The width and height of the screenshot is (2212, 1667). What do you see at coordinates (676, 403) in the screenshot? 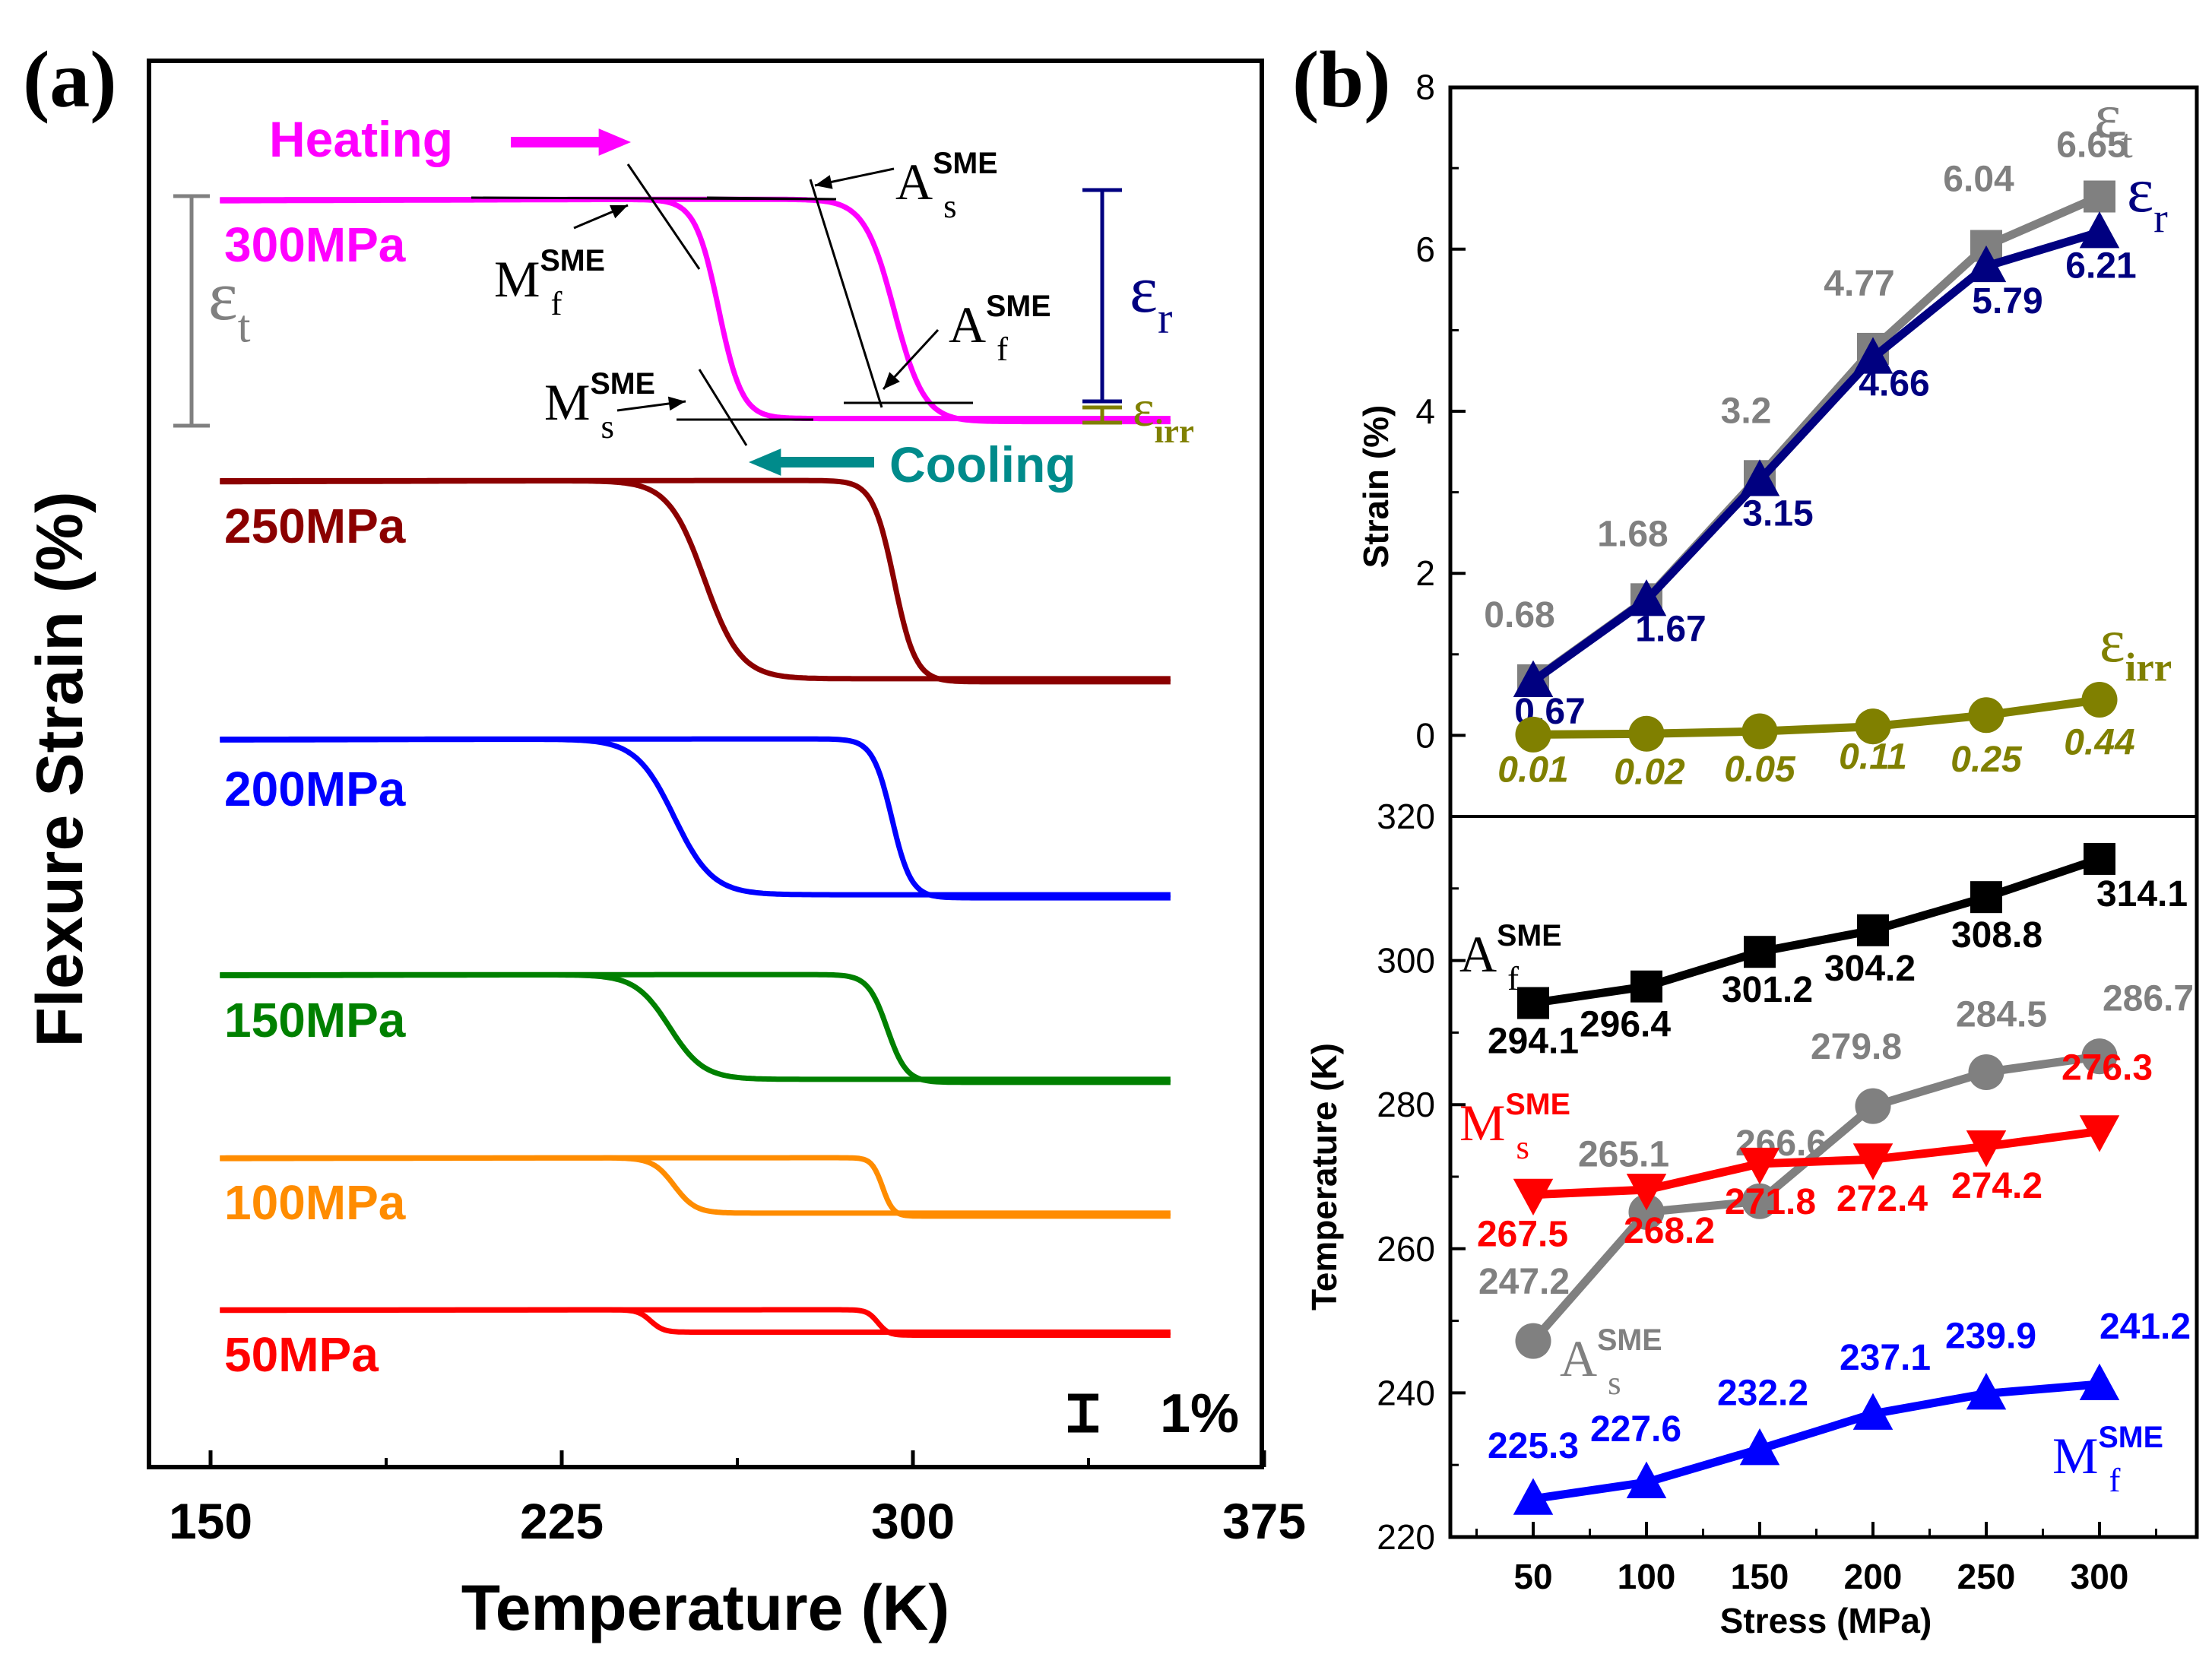
I see `ms-leader-head` at bounding box center [676, 403].